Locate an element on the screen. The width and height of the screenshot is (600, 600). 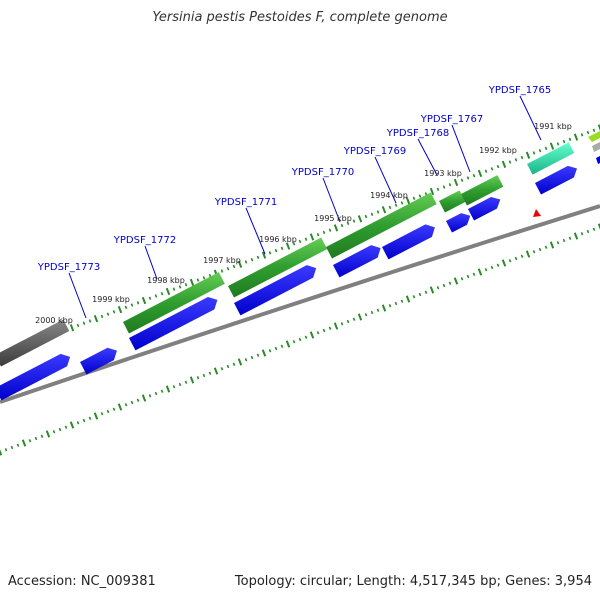
gene-name: YPDSF_1771 is located at coordinates (245, 202).